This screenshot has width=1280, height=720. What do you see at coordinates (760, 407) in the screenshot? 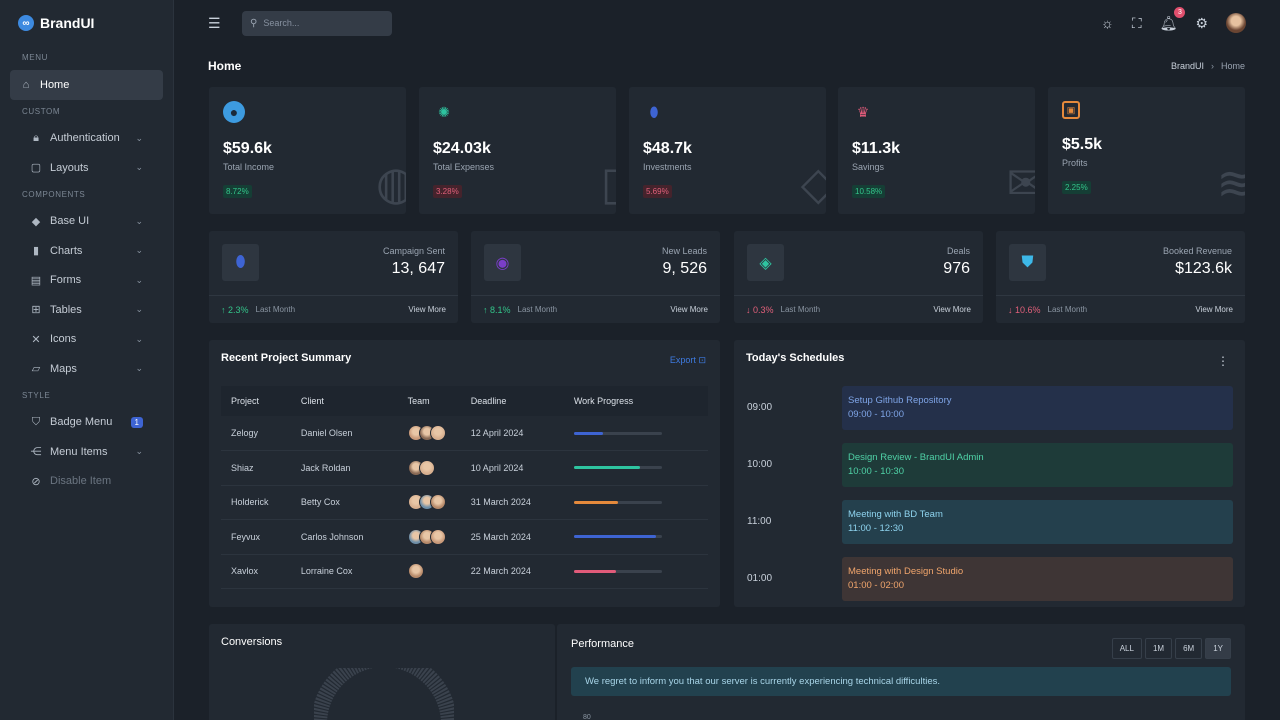
I see `schedule-time: 09:00` at bounding box center [760, 407].